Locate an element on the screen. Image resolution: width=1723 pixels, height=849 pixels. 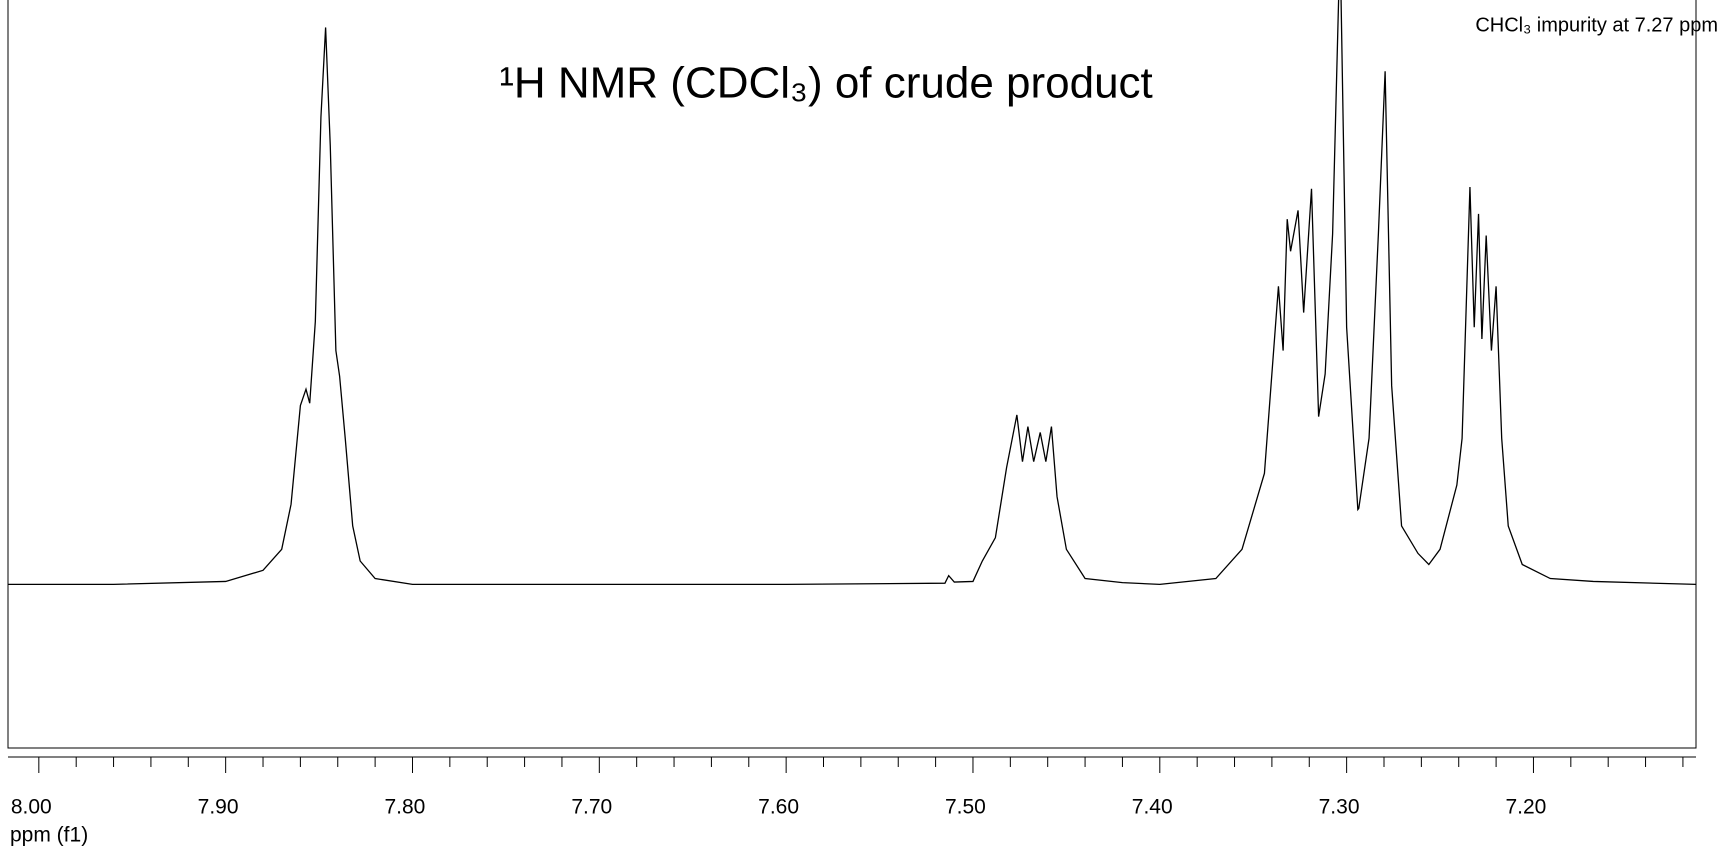
x-tick-label: 7.90 is located at coordinates (218, 807).